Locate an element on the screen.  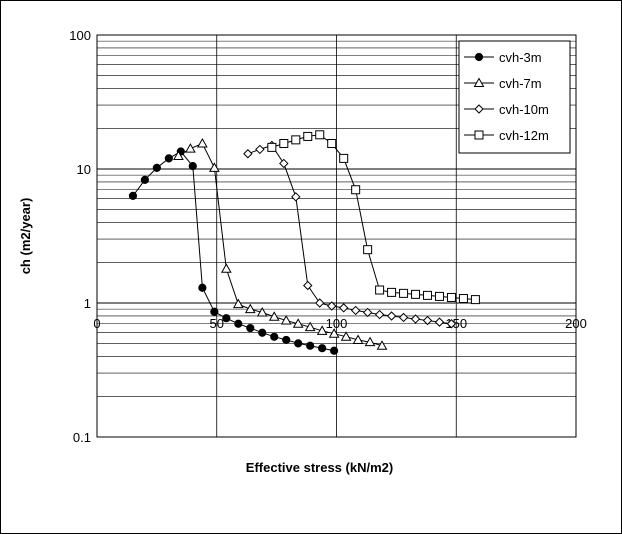
y-tick-labels: 0.1 1 10 100 is located at coordinates (80, 236).